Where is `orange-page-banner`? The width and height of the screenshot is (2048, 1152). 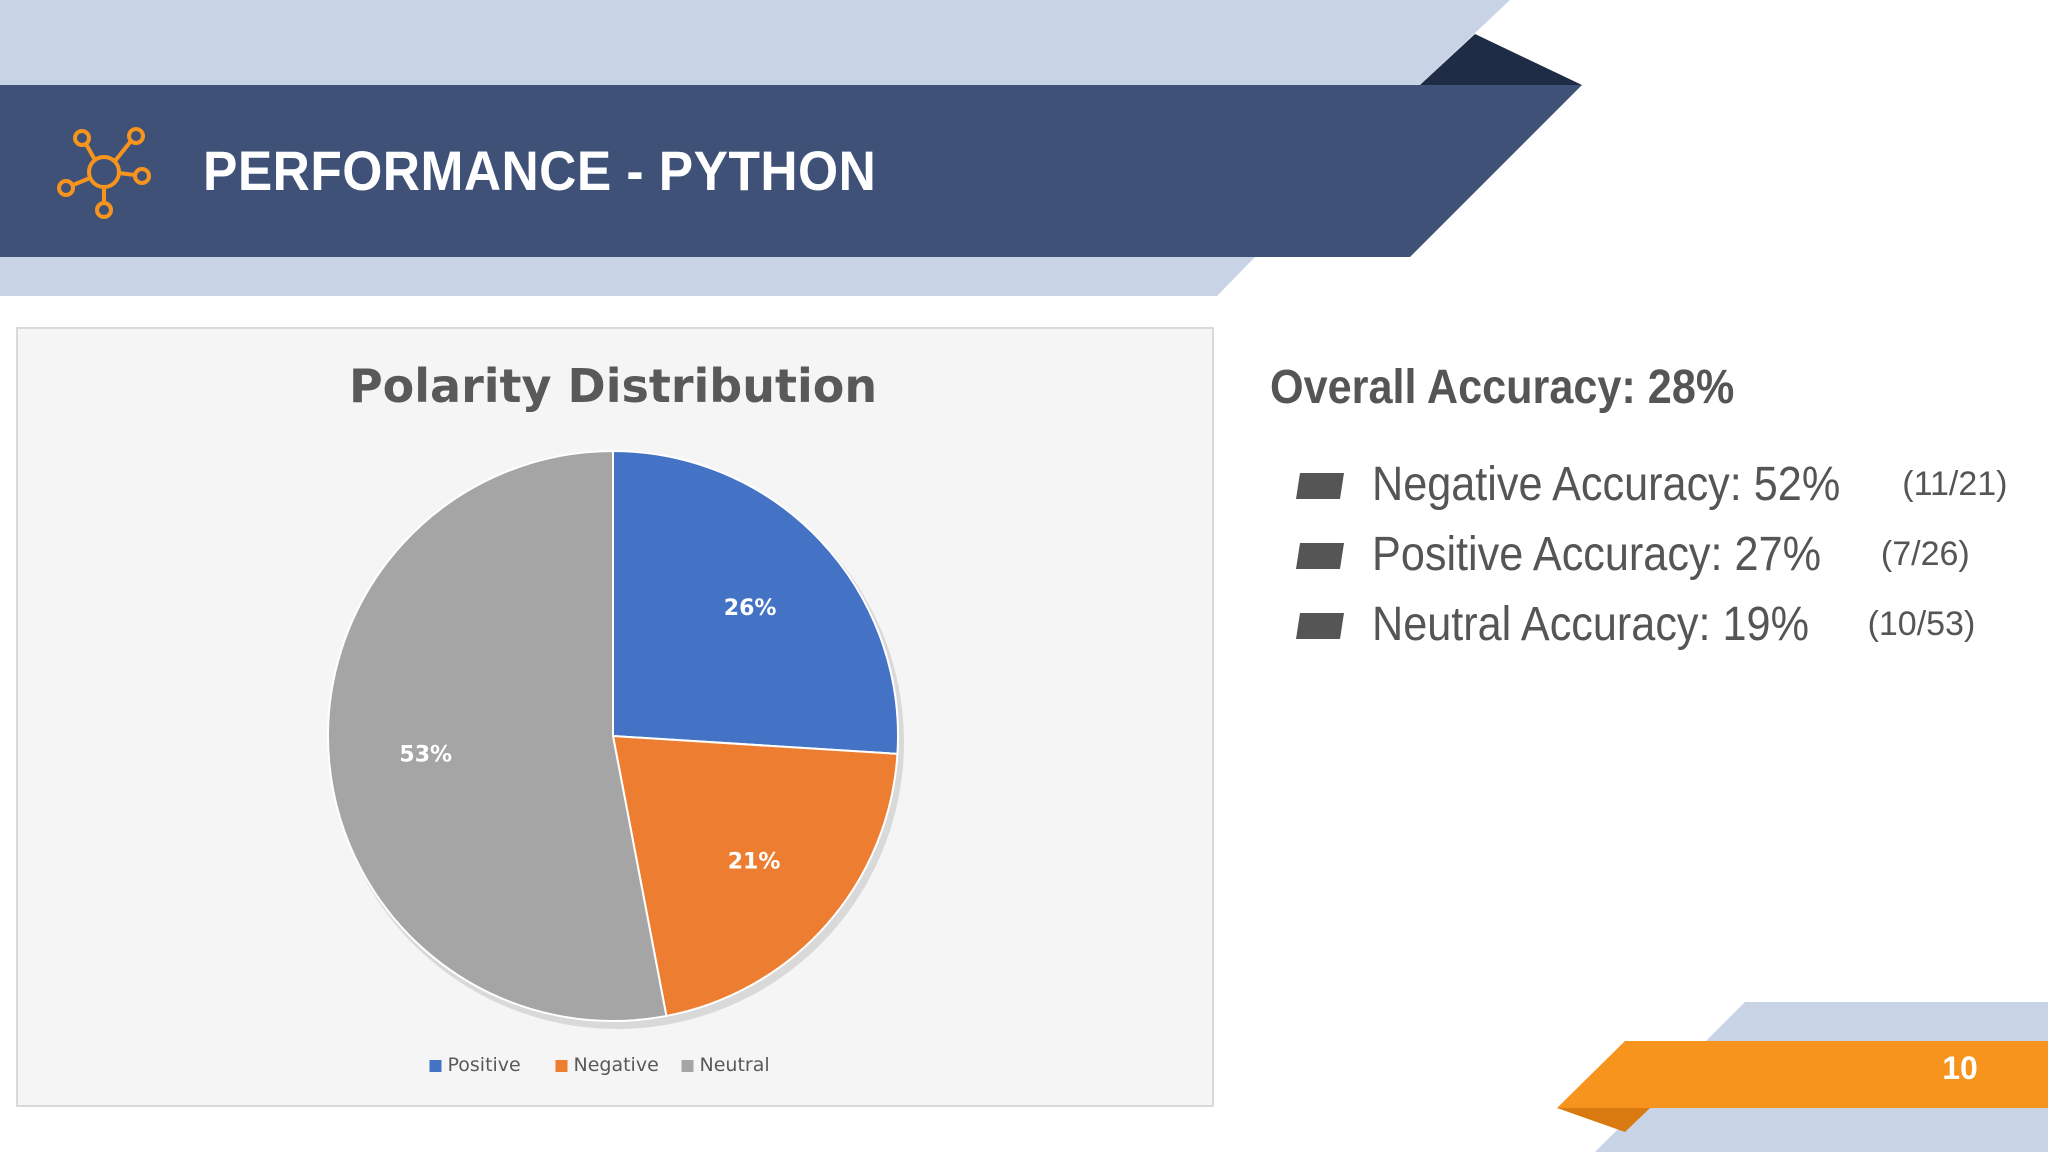 orange-page-banner is located at coordinates (1802, 1074).